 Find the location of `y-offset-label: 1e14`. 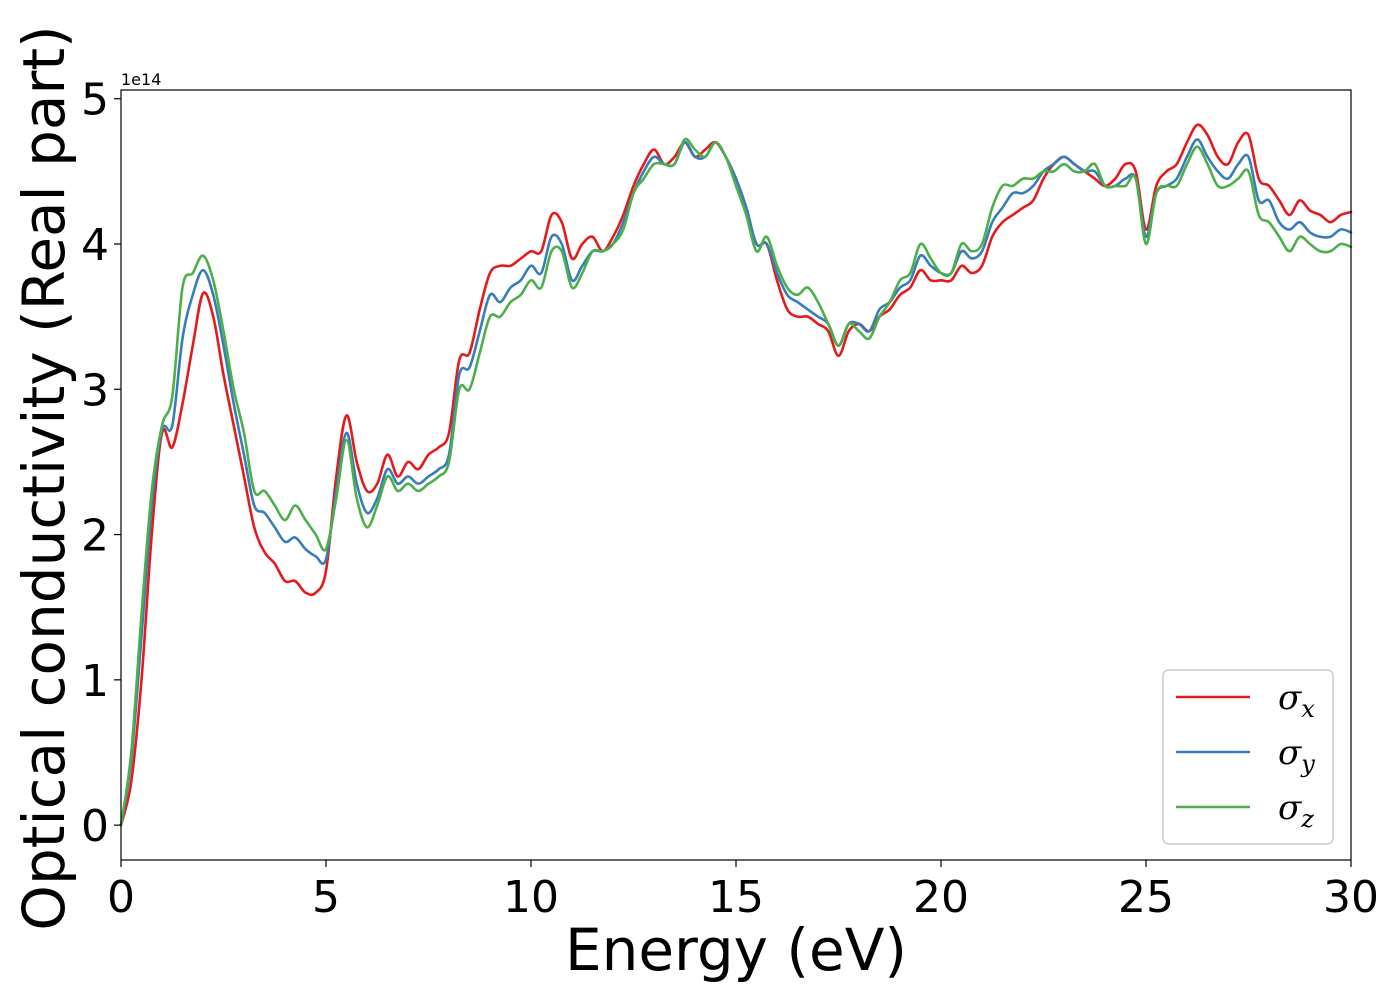

y-offset-label: 1e14 is located at coordinates (141, 79).